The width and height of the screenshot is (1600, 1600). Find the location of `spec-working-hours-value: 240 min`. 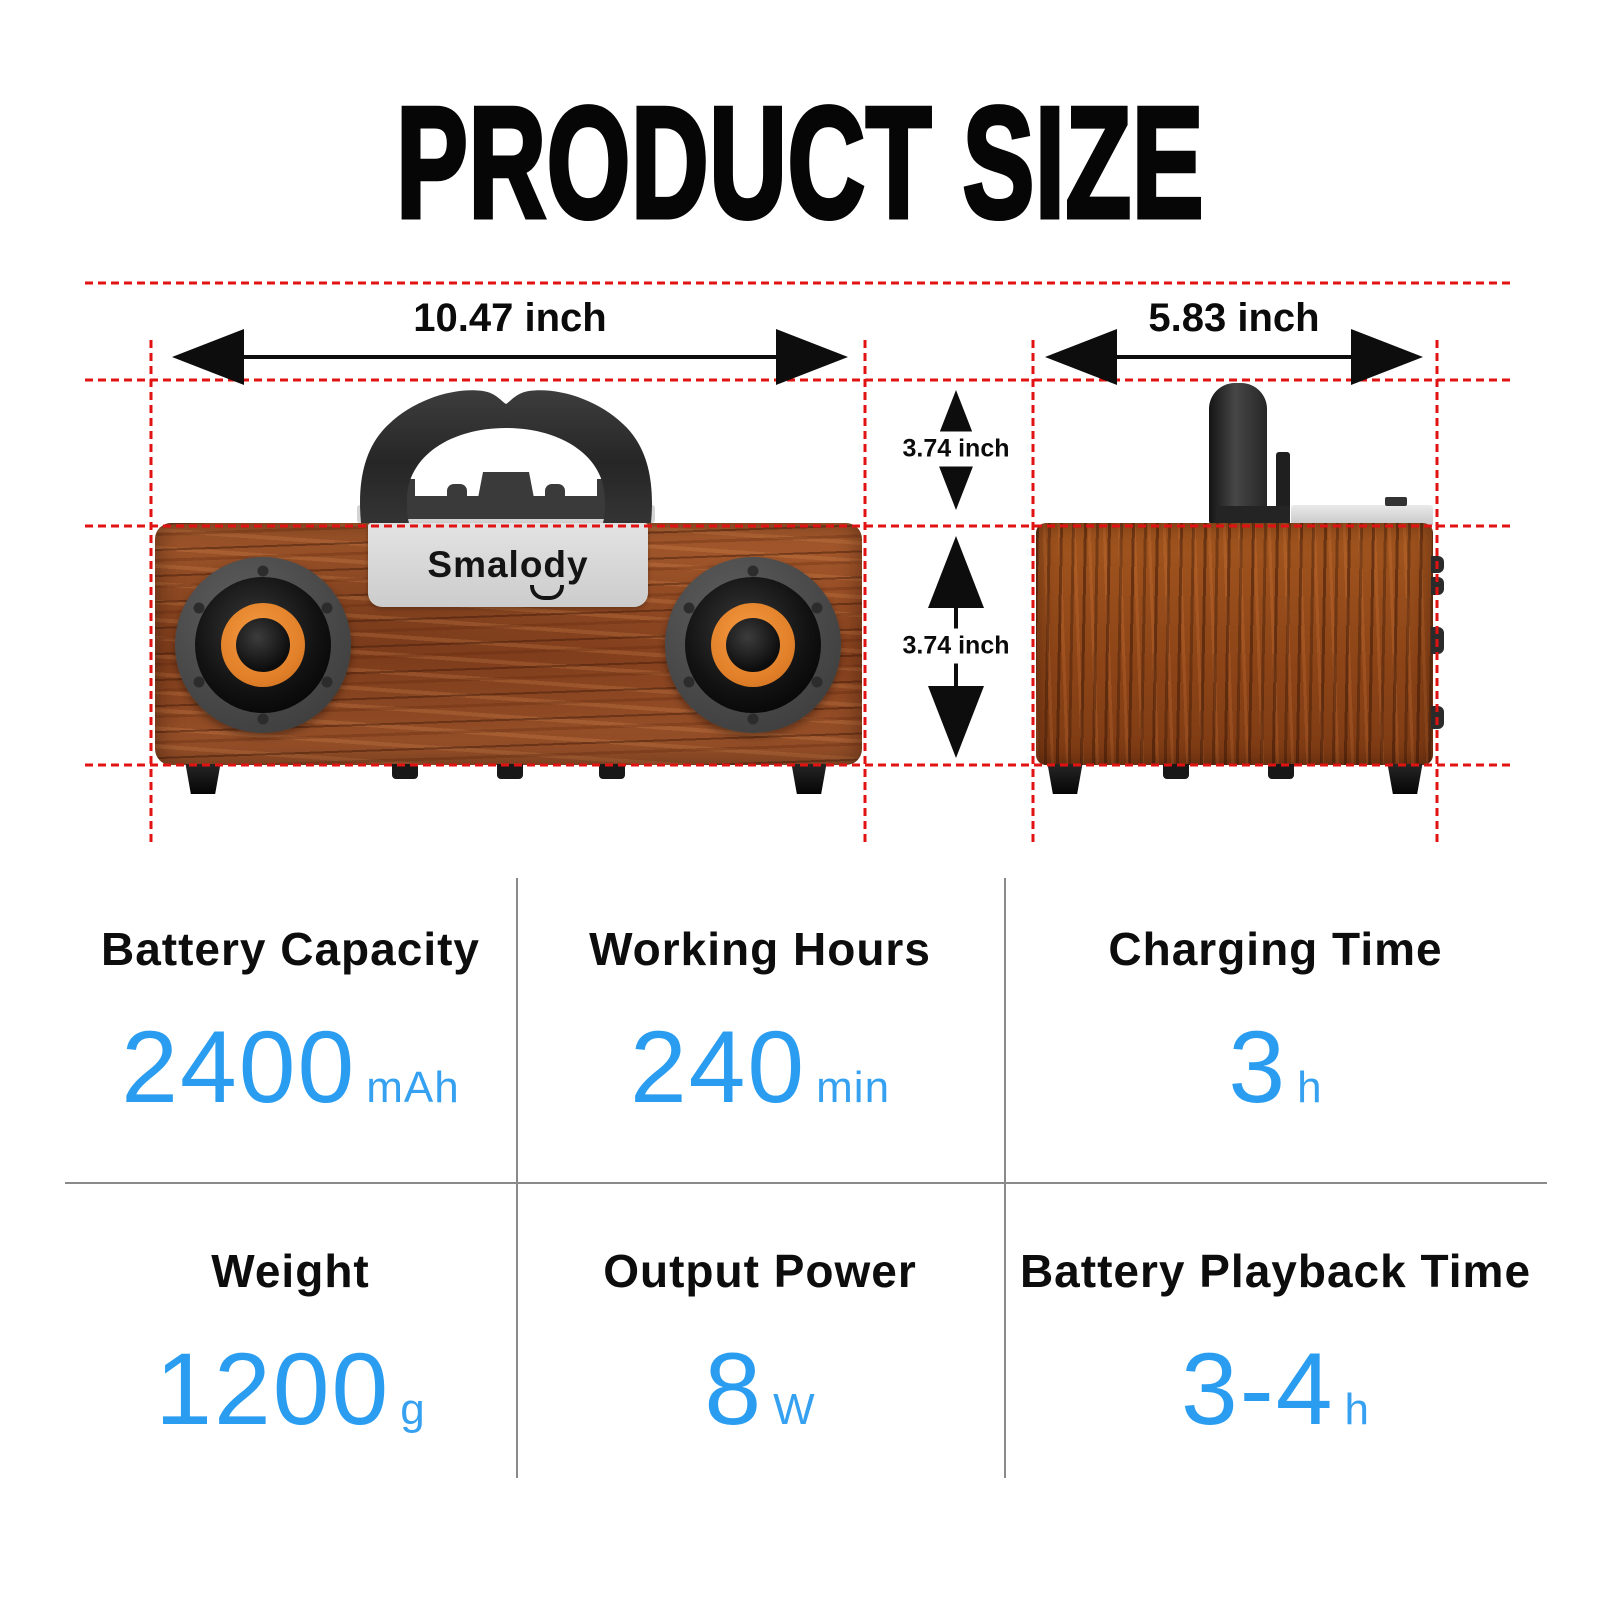

spec-working-hours-value: 240 min is located at coordinates (760, 1067).